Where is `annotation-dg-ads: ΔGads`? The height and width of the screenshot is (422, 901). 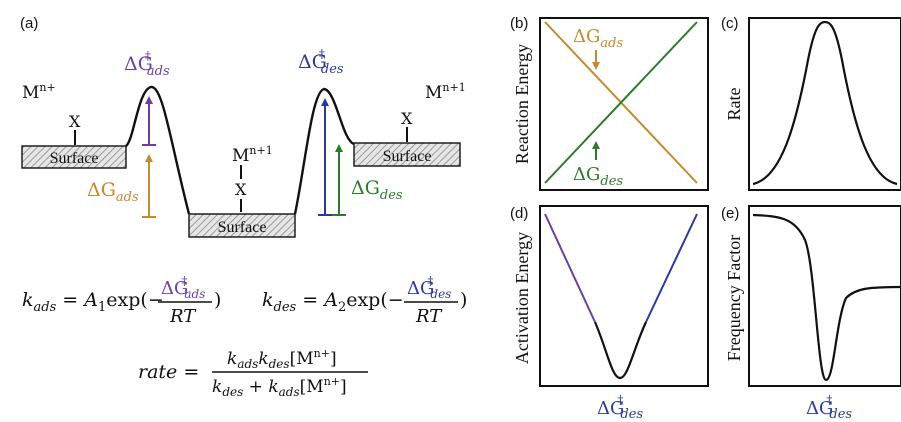 annotation-dg-ads: ΔGads is located at coordinates (598, 38).